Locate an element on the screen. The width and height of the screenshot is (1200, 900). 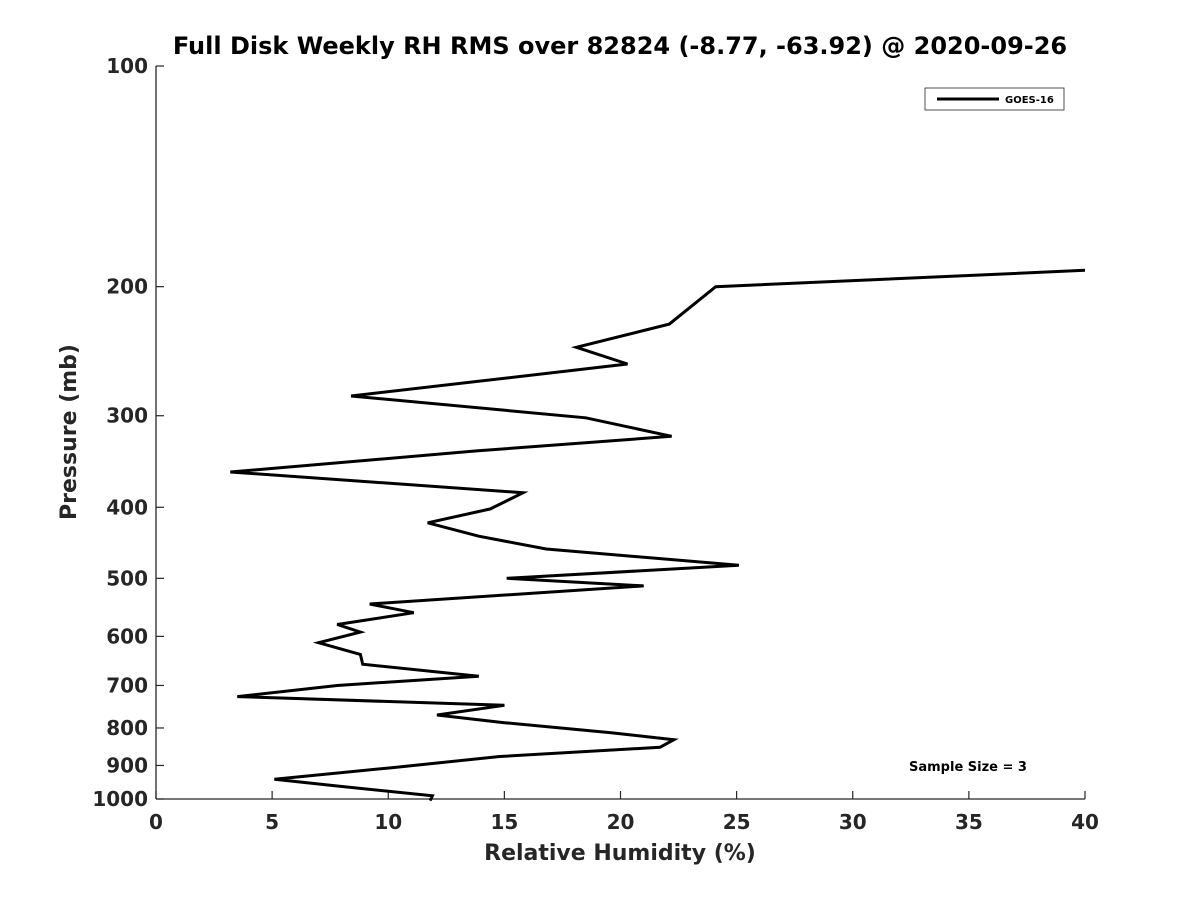
x-tick-label: 35 is located at coordinates (969, 822).